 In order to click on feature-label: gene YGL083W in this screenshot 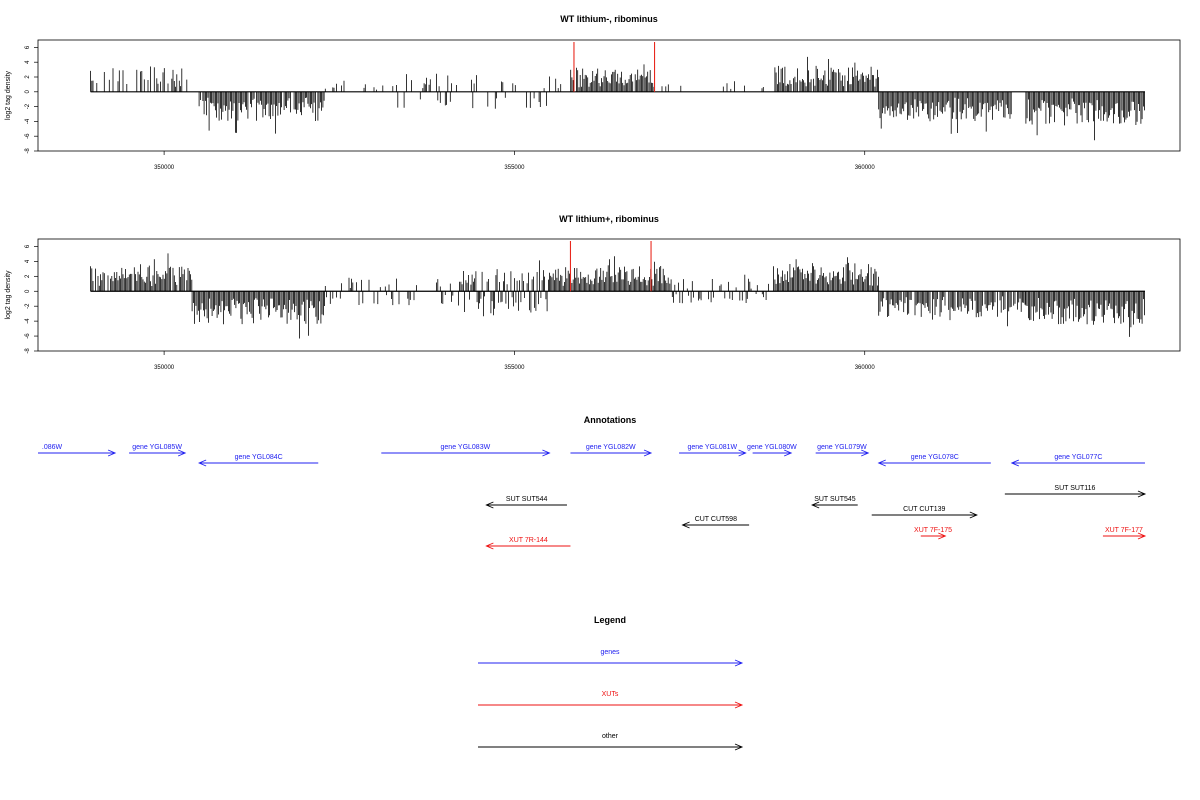, I will do `click(466, 447)`.